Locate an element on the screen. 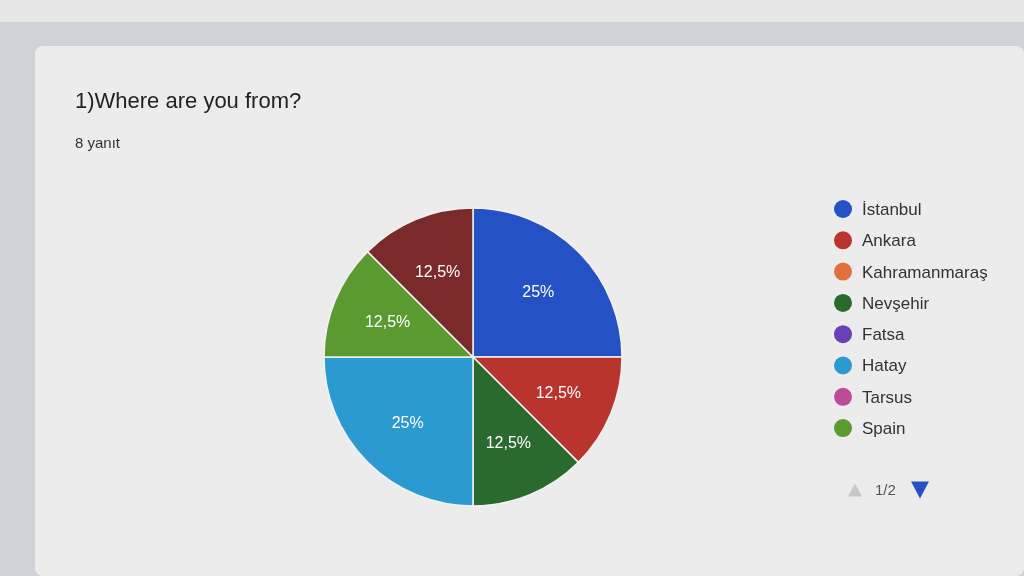  text: 8 yanıt is located at coordinates (98, 143).